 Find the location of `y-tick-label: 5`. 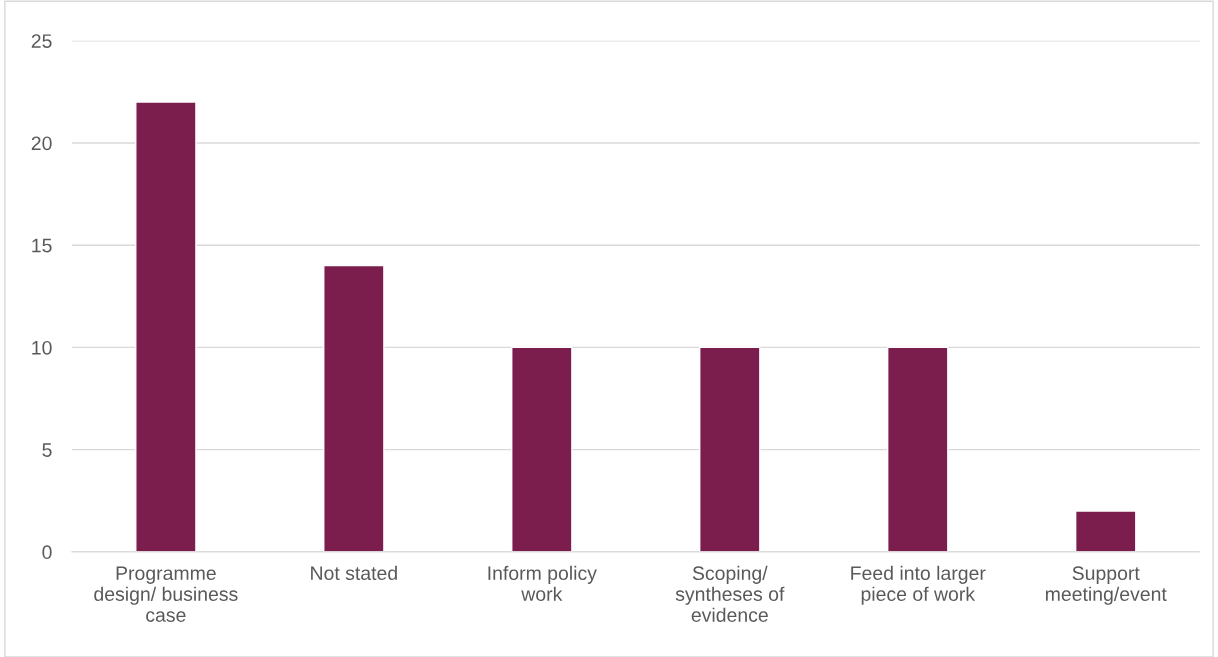

y-tick-label: 5 is located at coordinates (47, 450).